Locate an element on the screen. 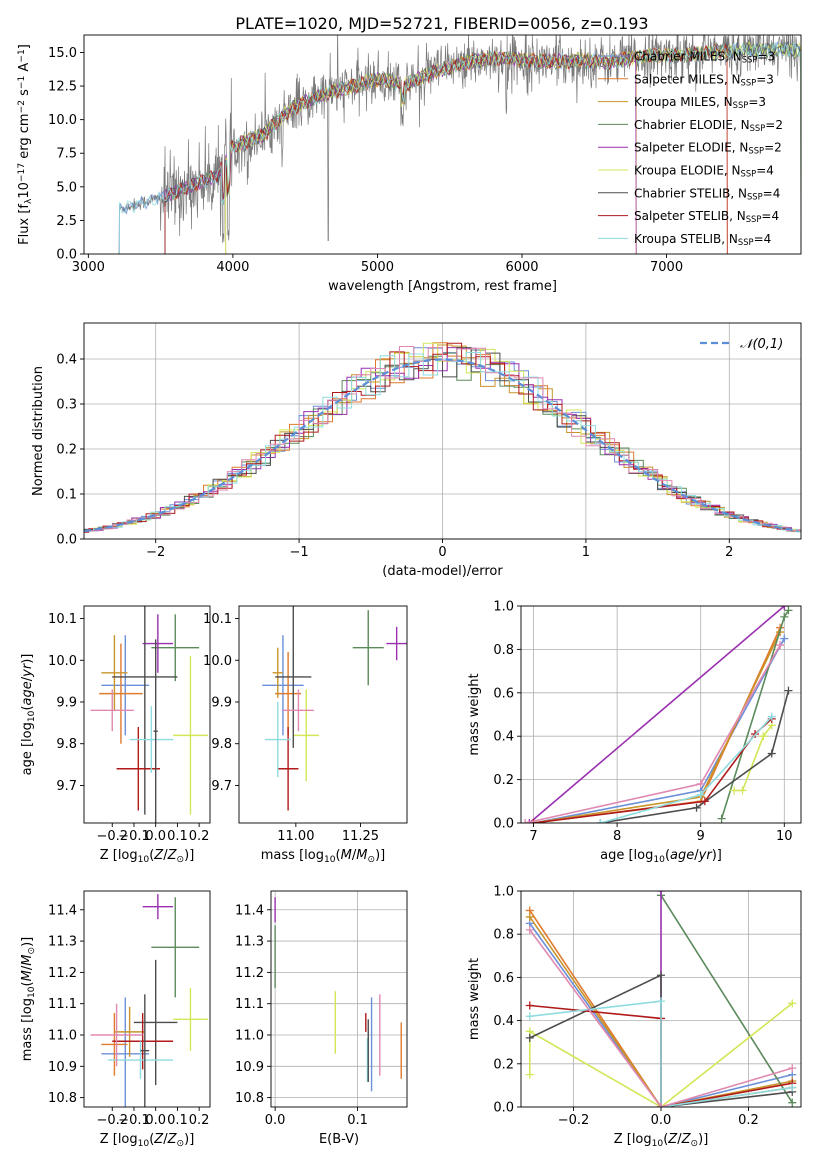 This screenshot has width=819, height=1170. y-tick-label: 10.9 is located at coordinates (249, 1067).